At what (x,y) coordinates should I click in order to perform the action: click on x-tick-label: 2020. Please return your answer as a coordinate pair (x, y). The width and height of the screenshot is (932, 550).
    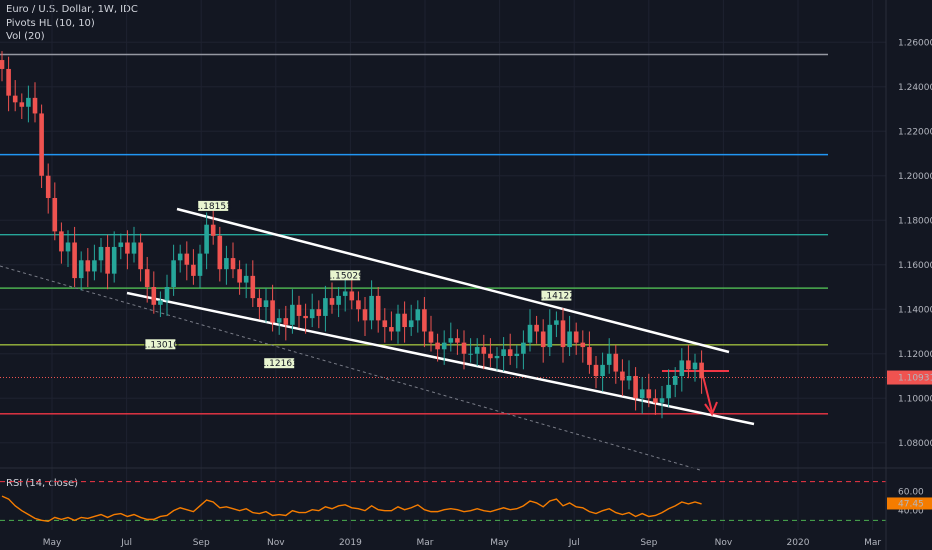
    Looking at the image, I should click on (798, 543).